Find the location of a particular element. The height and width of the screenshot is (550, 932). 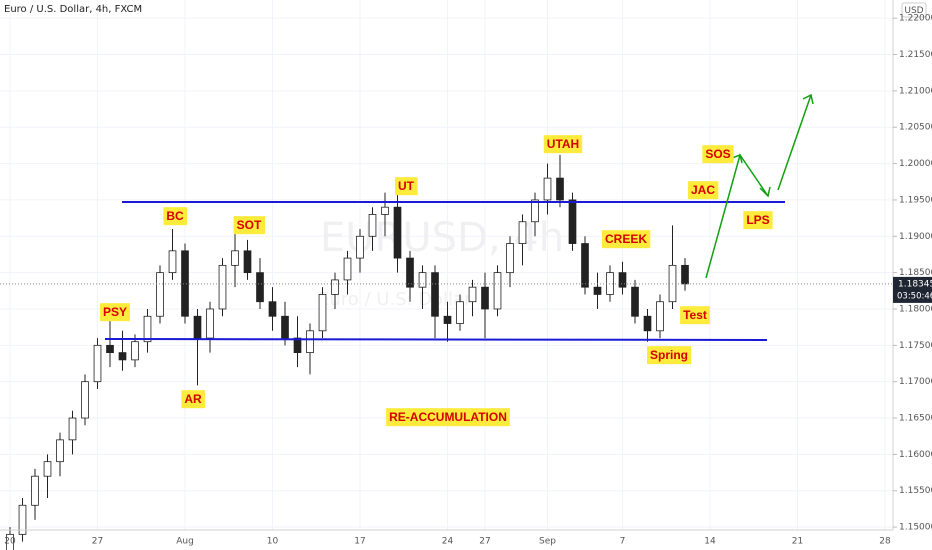

y-tick-label: 1.21500 is located at coordinates (915, 55).